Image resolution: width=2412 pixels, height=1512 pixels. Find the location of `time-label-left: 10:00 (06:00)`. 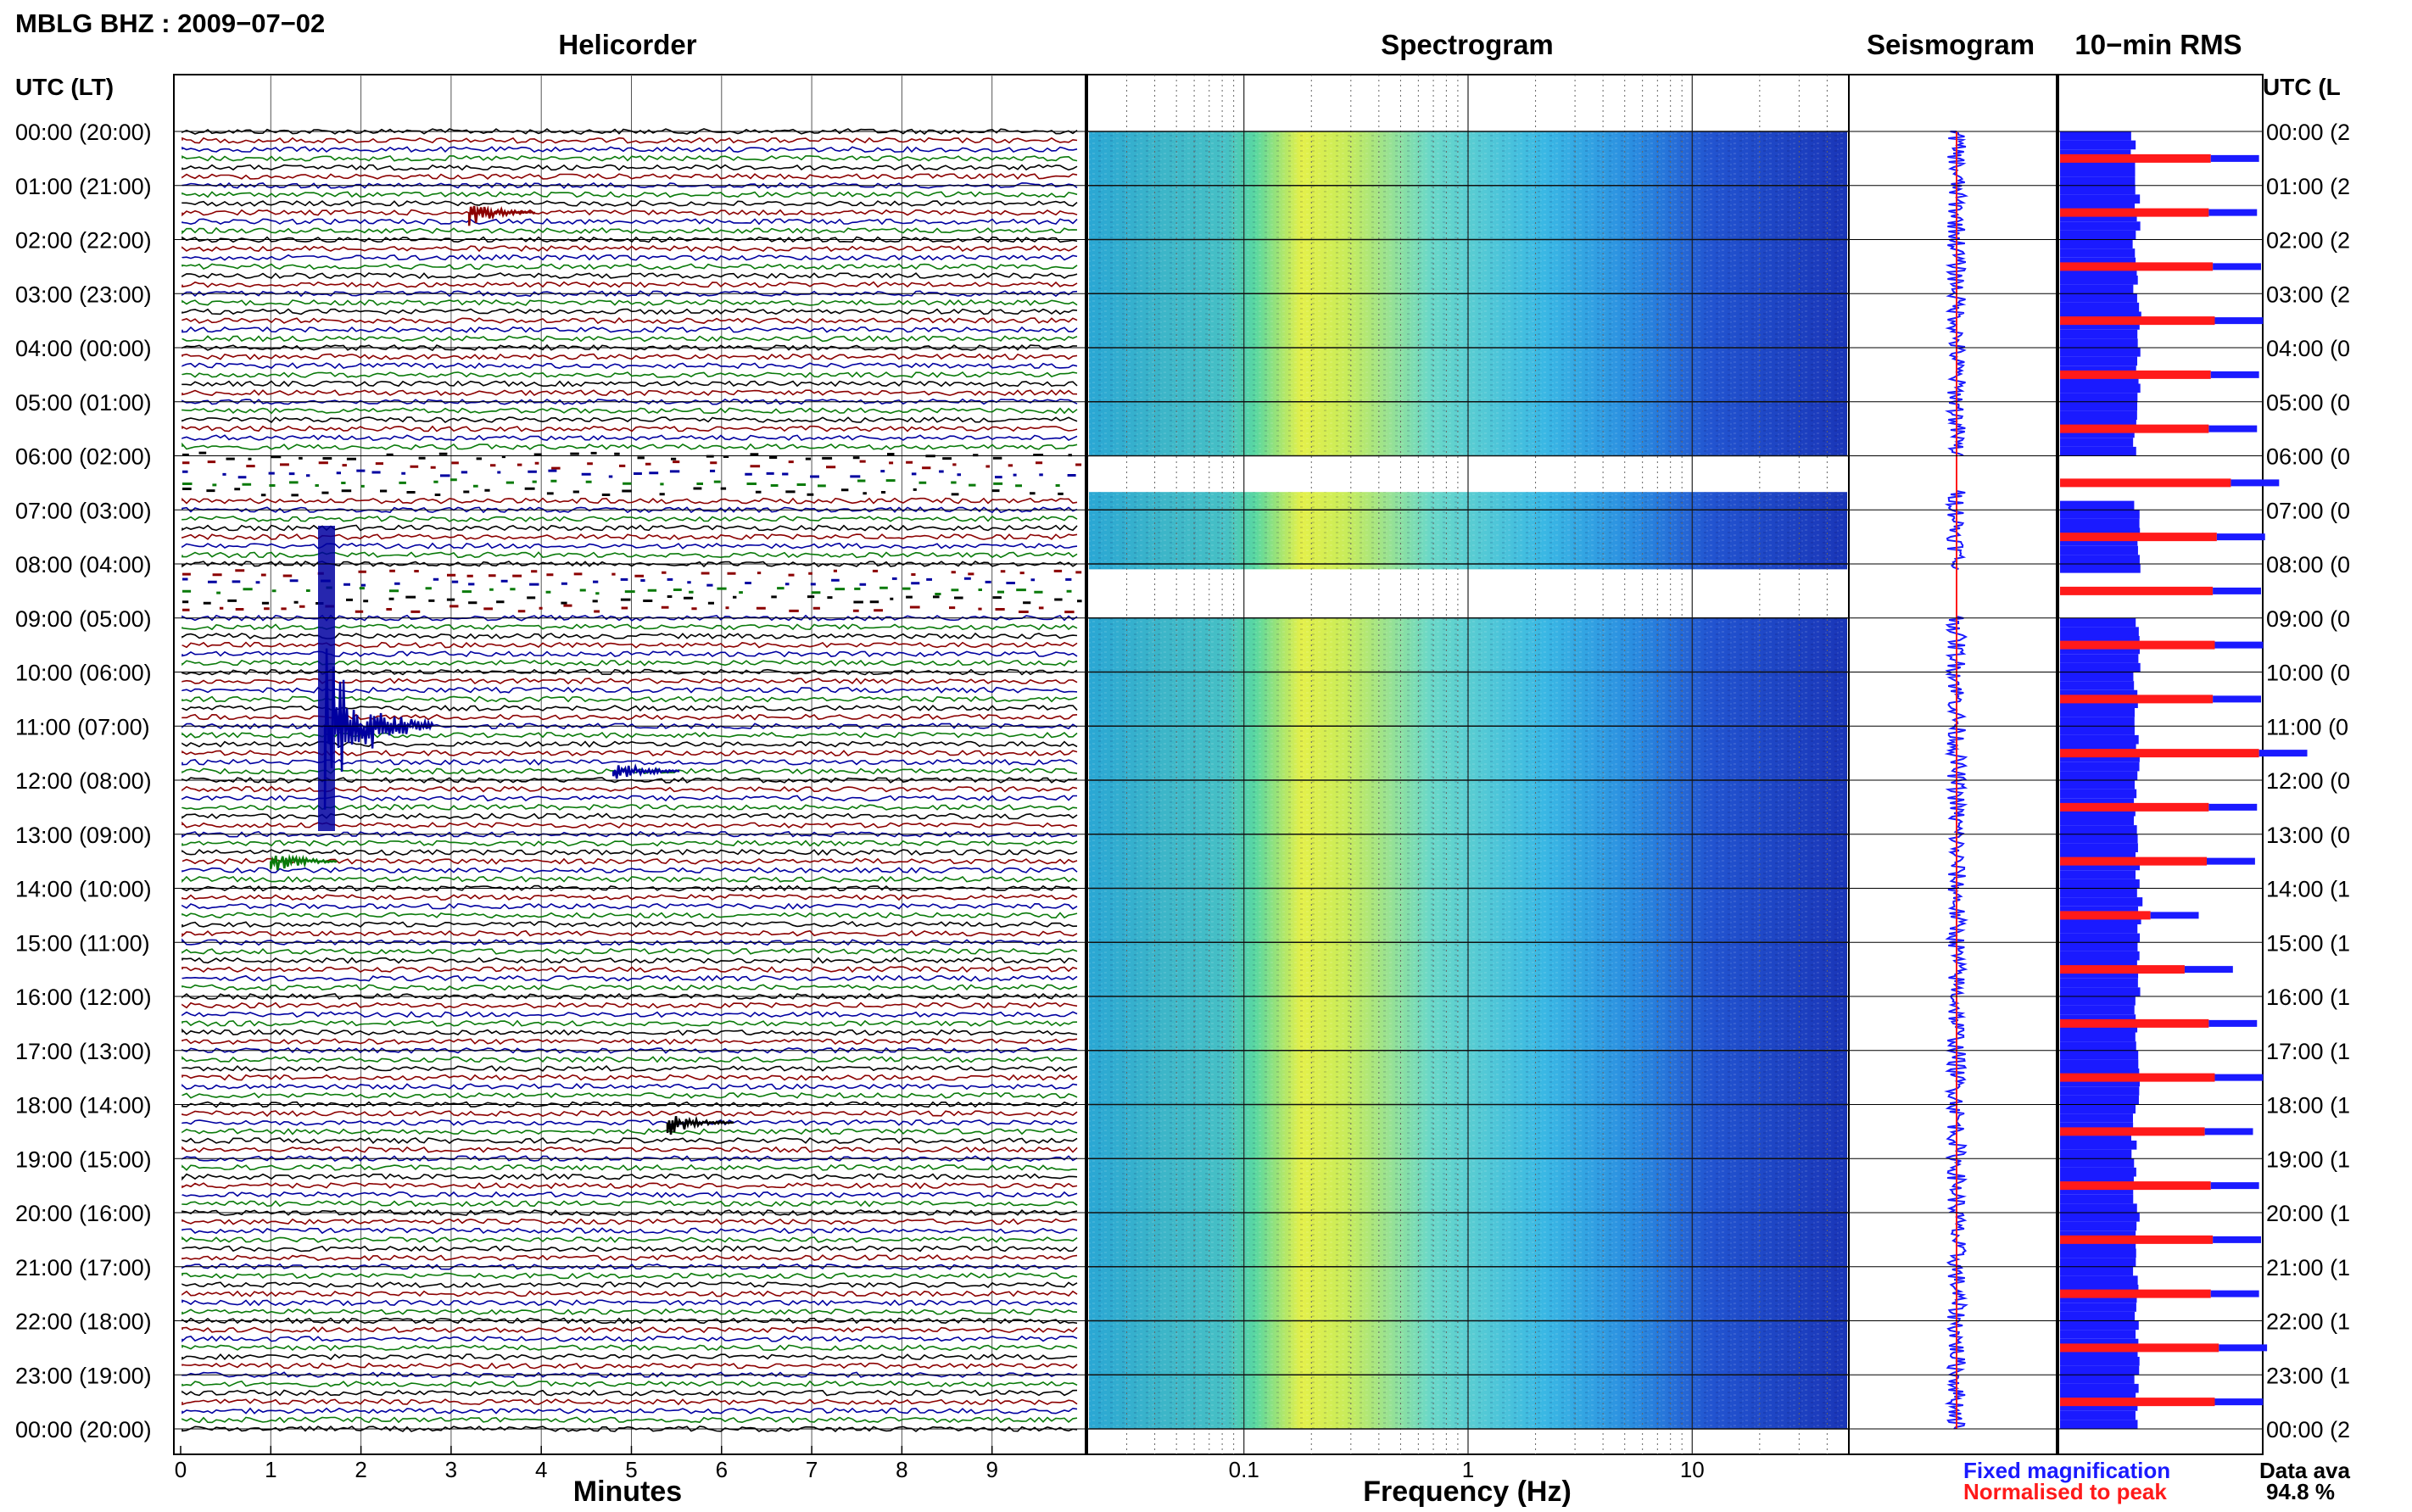

time-label-left: 10:00 (06:00) is located at coordinates (83, 673).